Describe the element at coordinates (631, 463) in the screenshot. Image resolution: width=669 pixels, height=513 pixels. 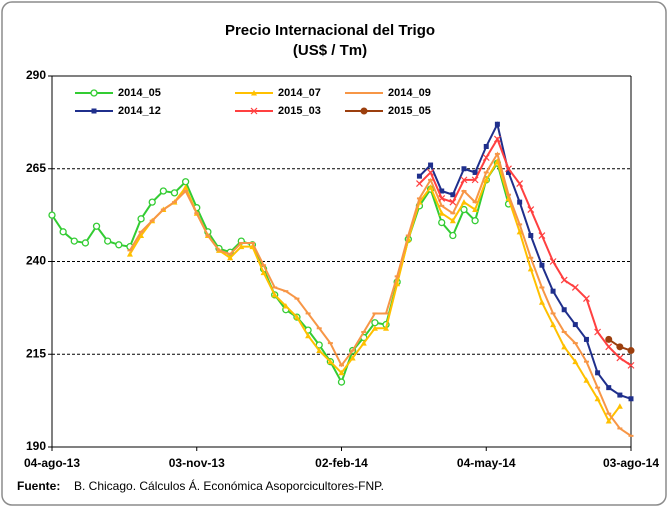
I see `x-tick-label: 03-ago-14` at that location.